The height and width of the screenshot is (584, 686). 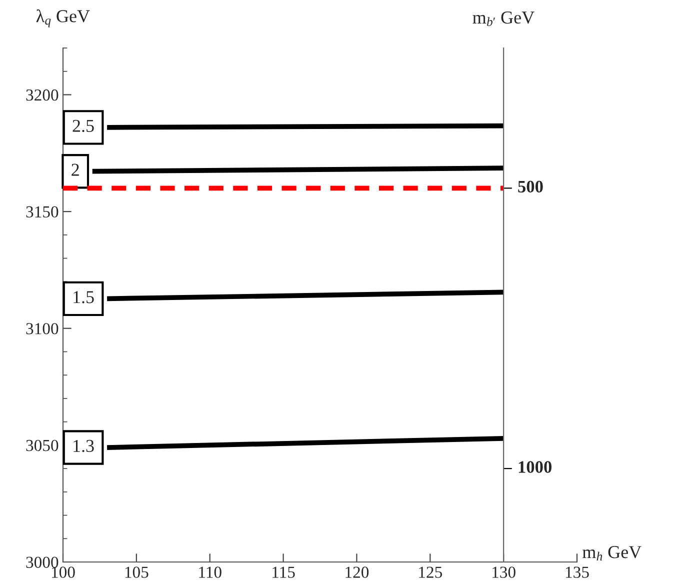 What do you see at coordinates (42, 212) in the screenshot?
I see `y-tick-label: 3150` at bounding box center [42, 212].